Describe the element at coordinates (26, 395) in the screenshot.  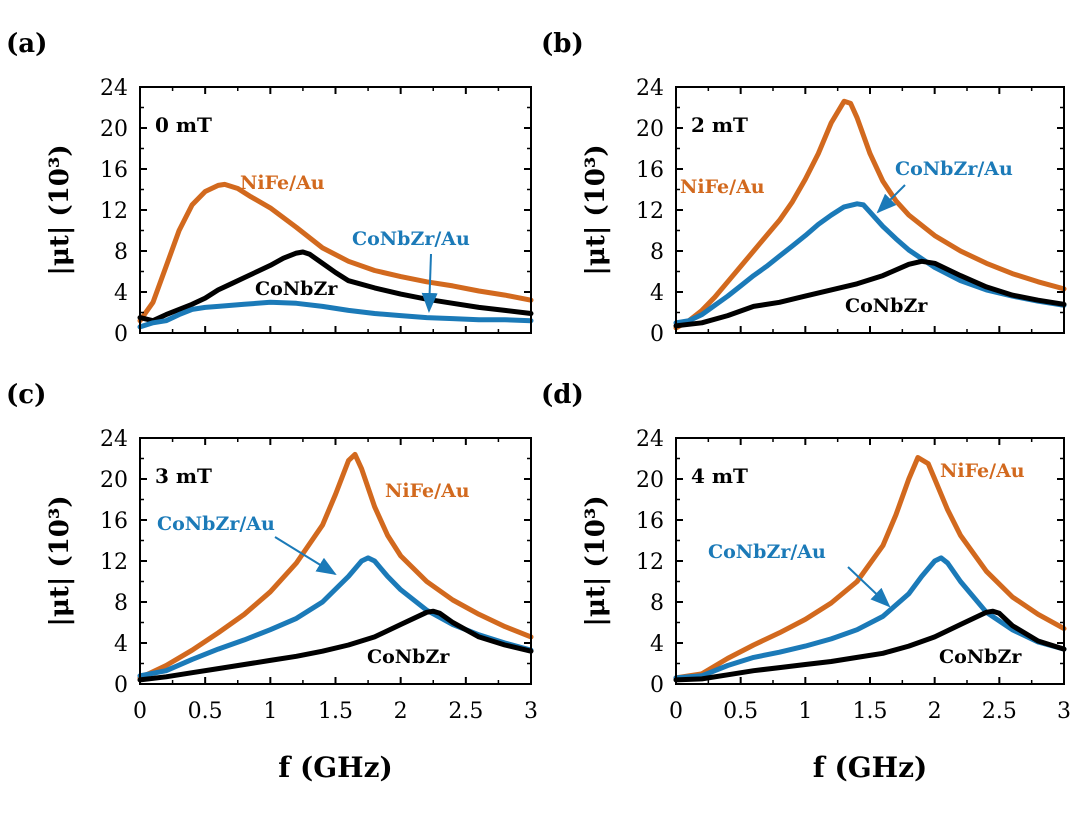
I see `panel-letter: (c)` at that location.